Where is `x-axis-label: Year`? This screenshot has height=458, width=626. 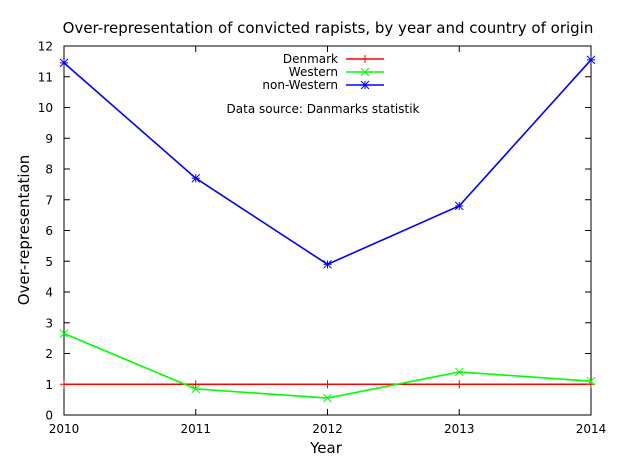
x-axis-label: Year is located at coordinates (326, 448).